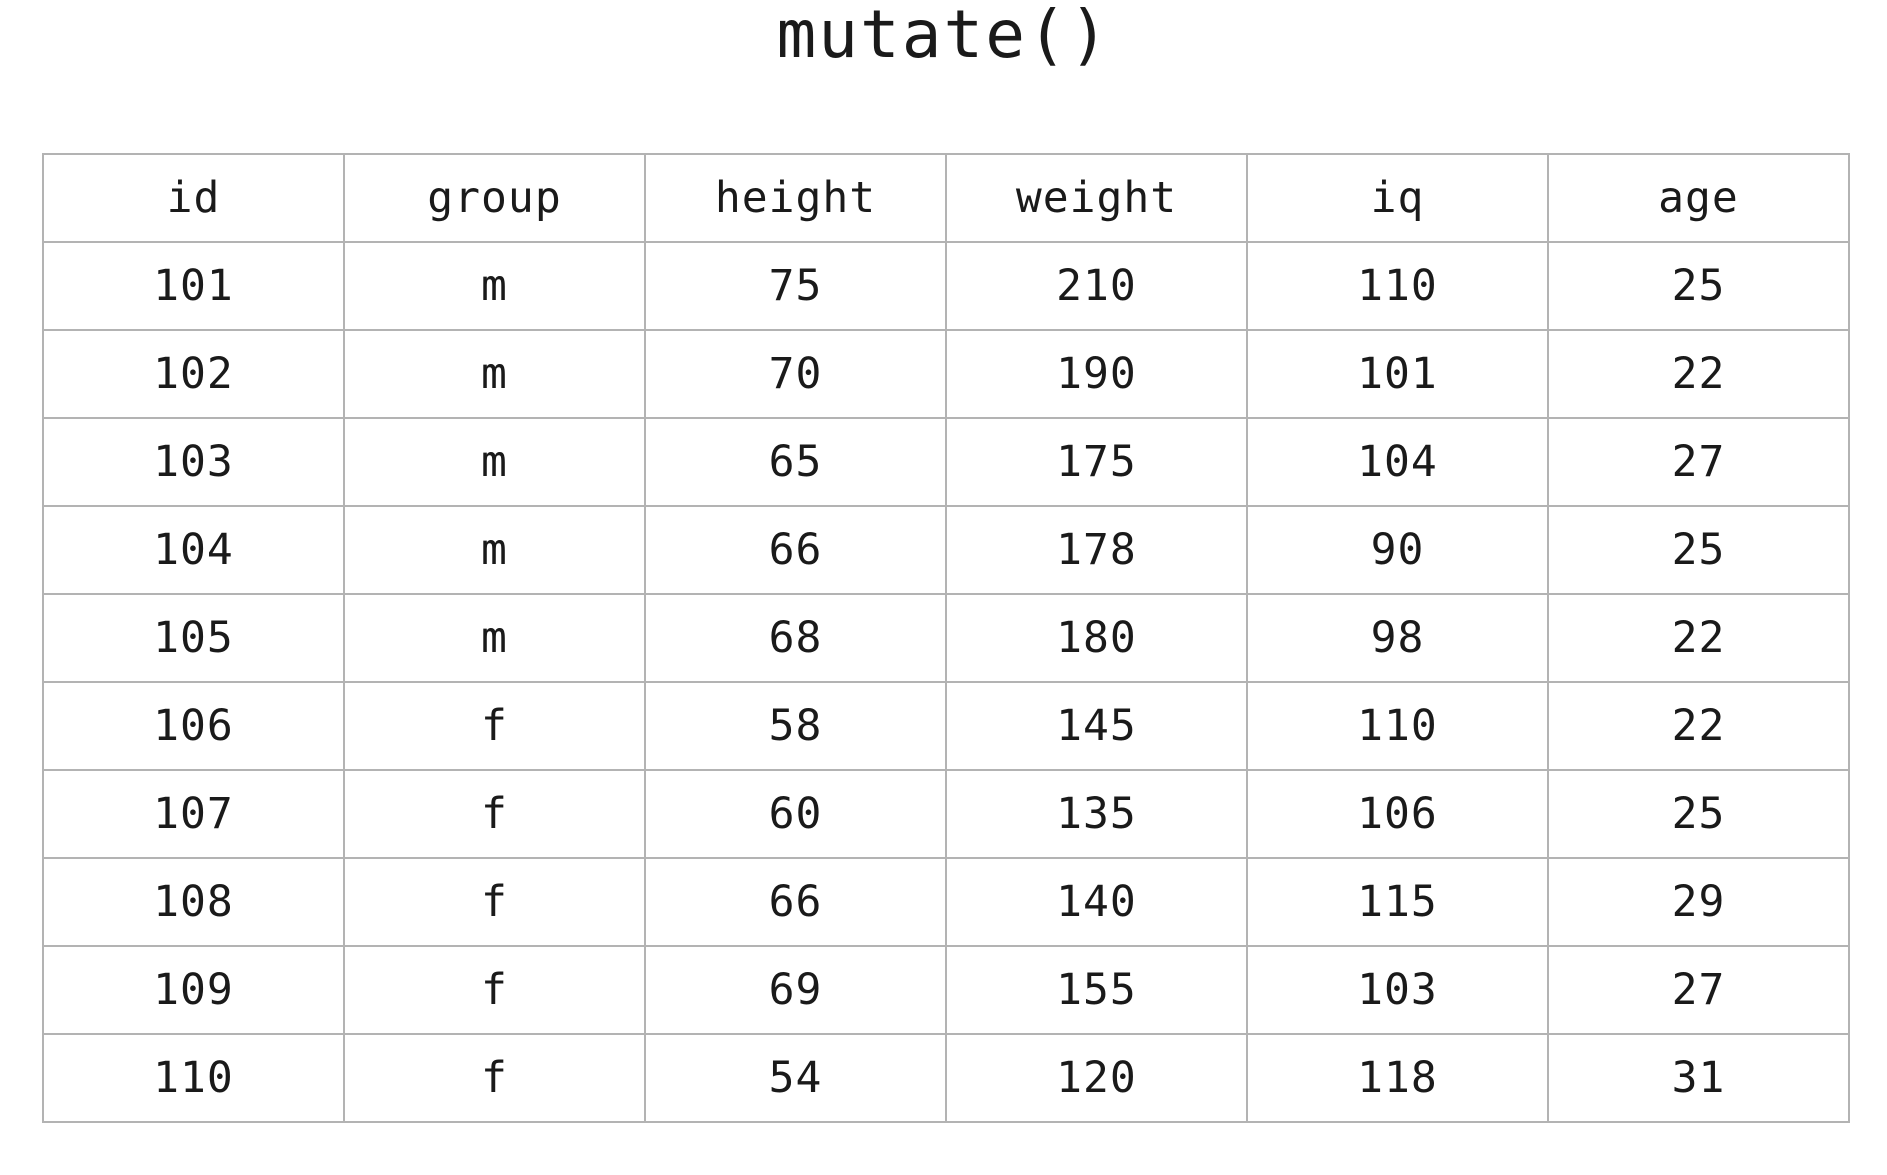  I want to click on table-cell-id: 103, so click(193, 462).